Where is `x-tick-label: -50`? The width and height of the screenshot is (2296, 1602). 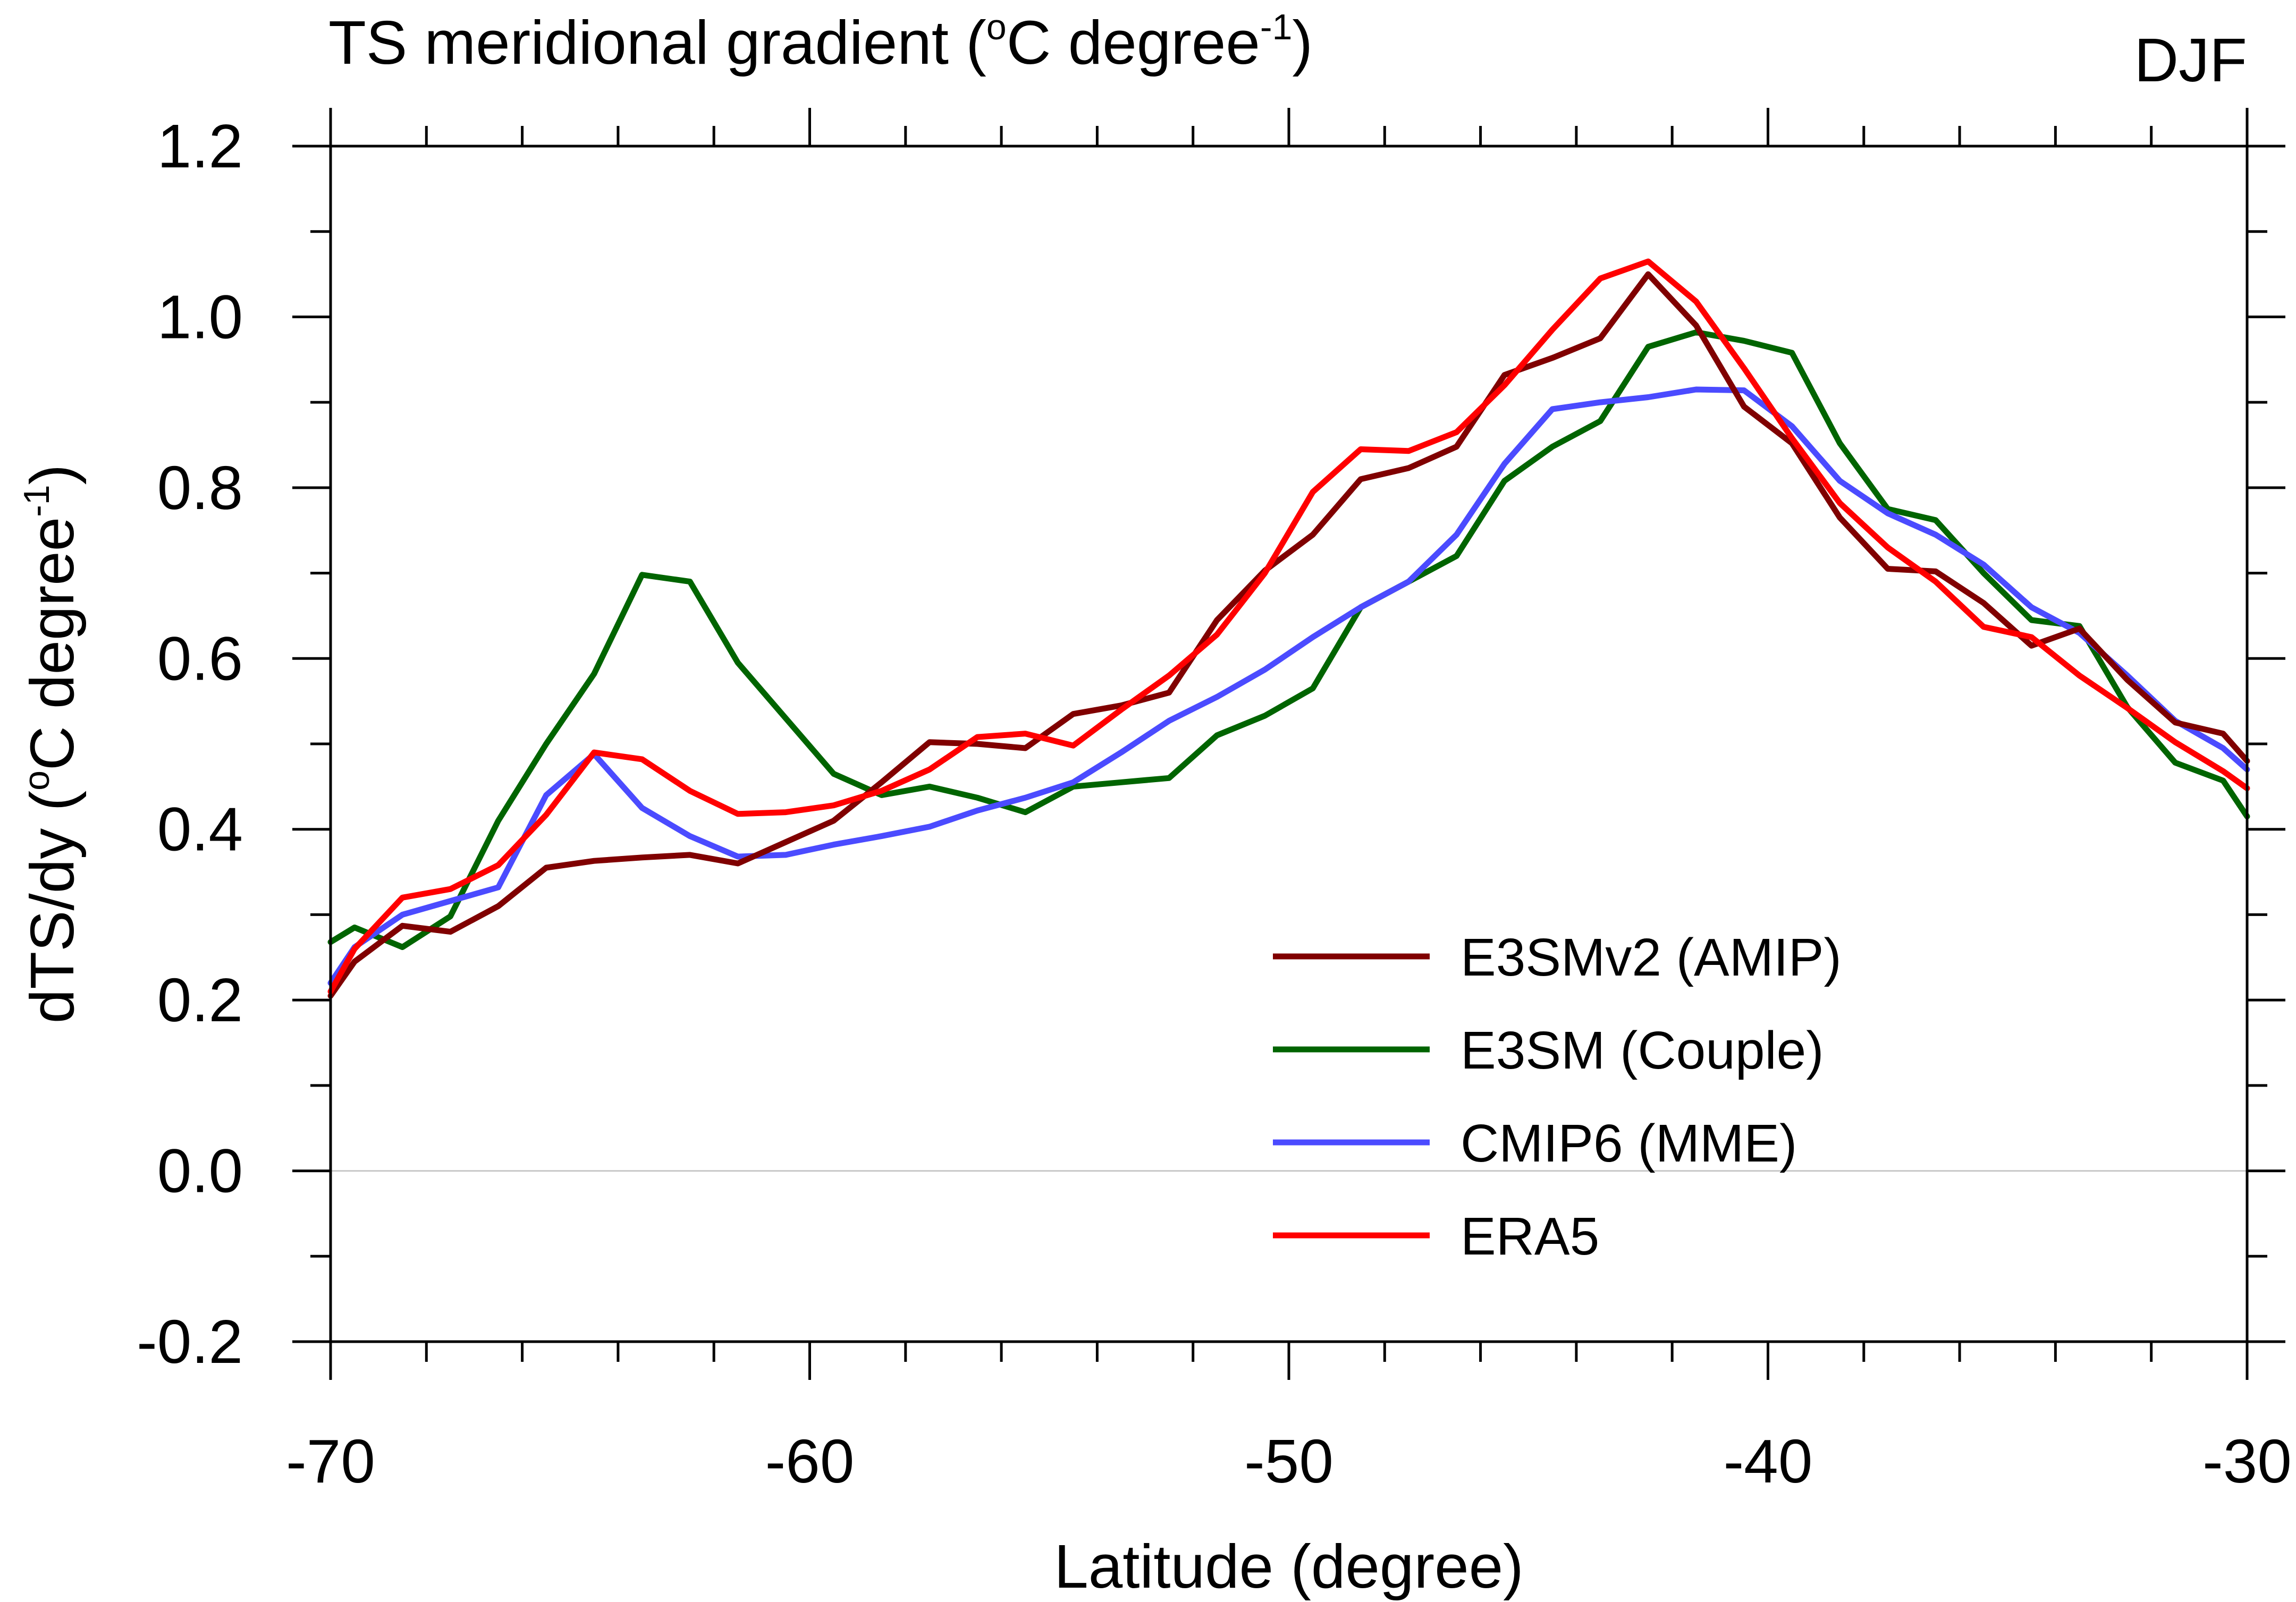
x-tick-label: -50 is located at coordinates (1288, 1462).